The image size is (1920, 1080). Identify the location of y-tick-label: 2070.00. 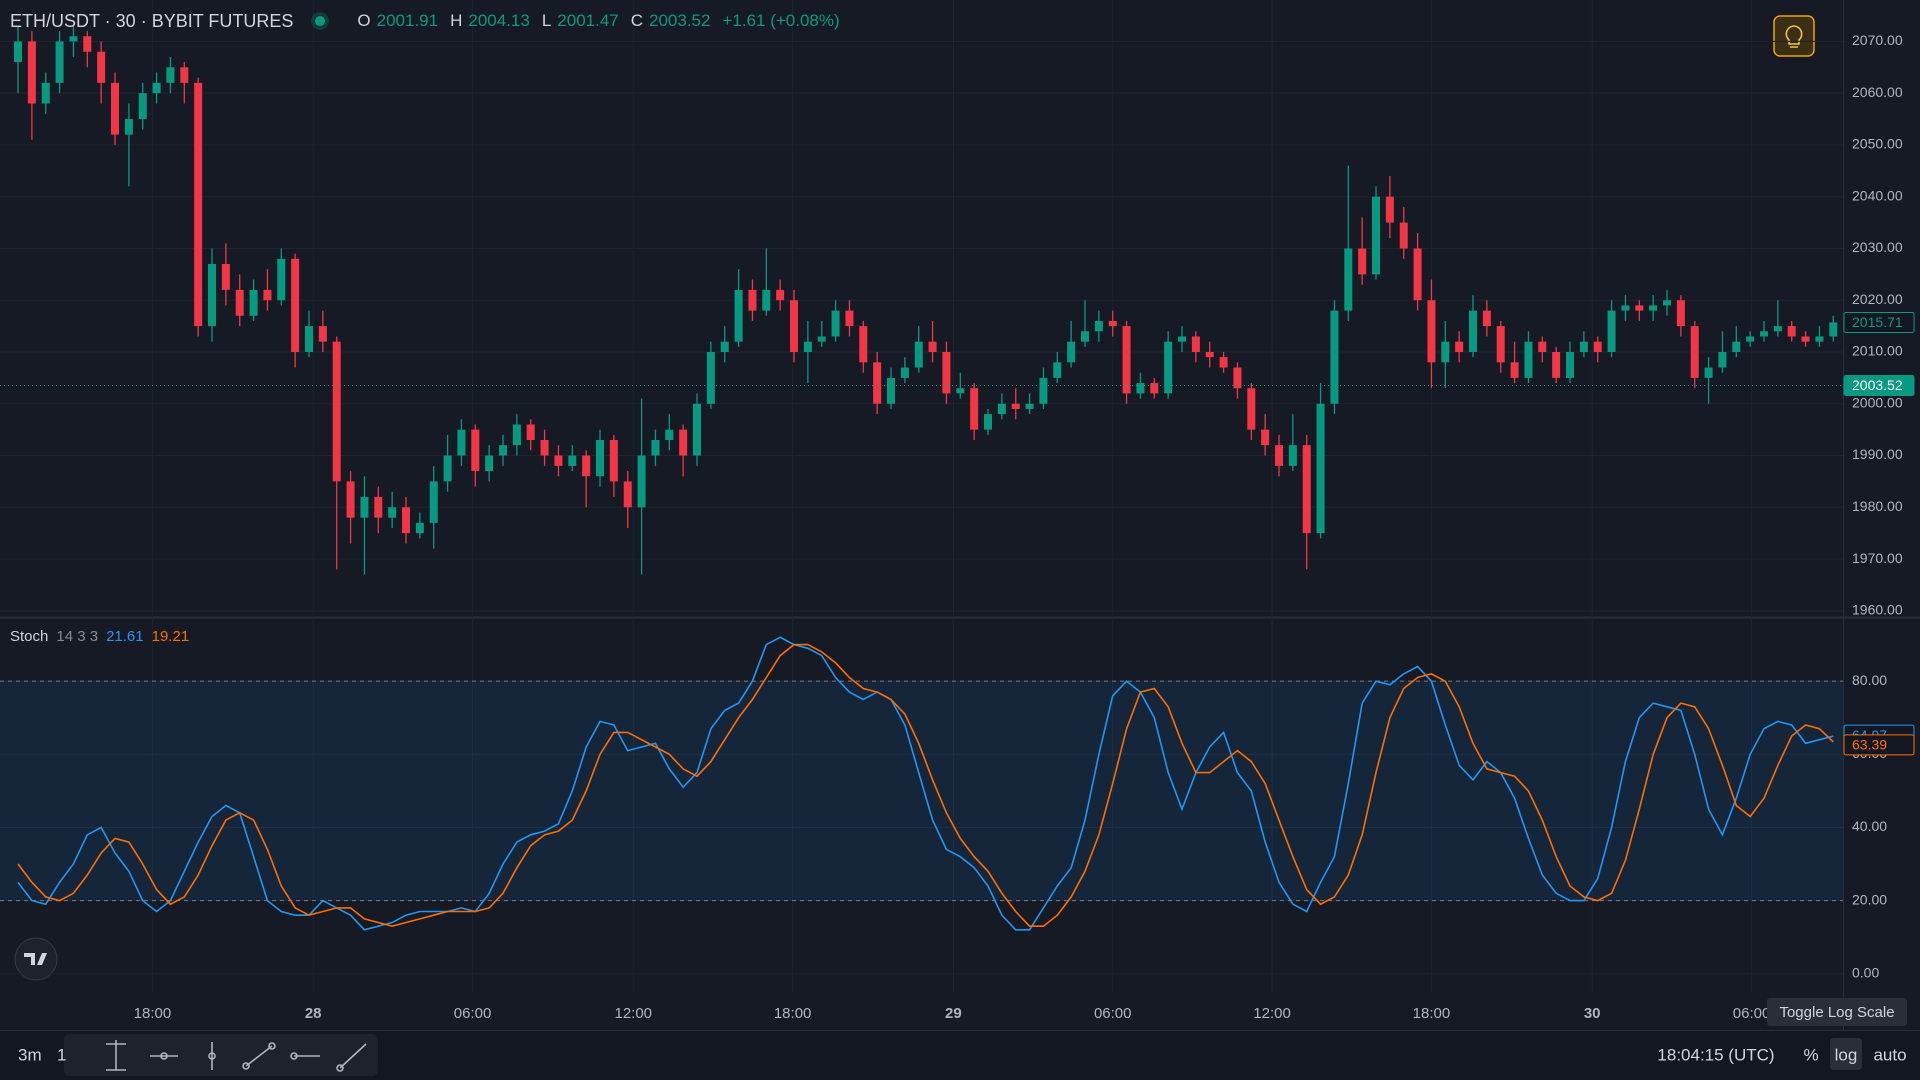
(1877, 40).